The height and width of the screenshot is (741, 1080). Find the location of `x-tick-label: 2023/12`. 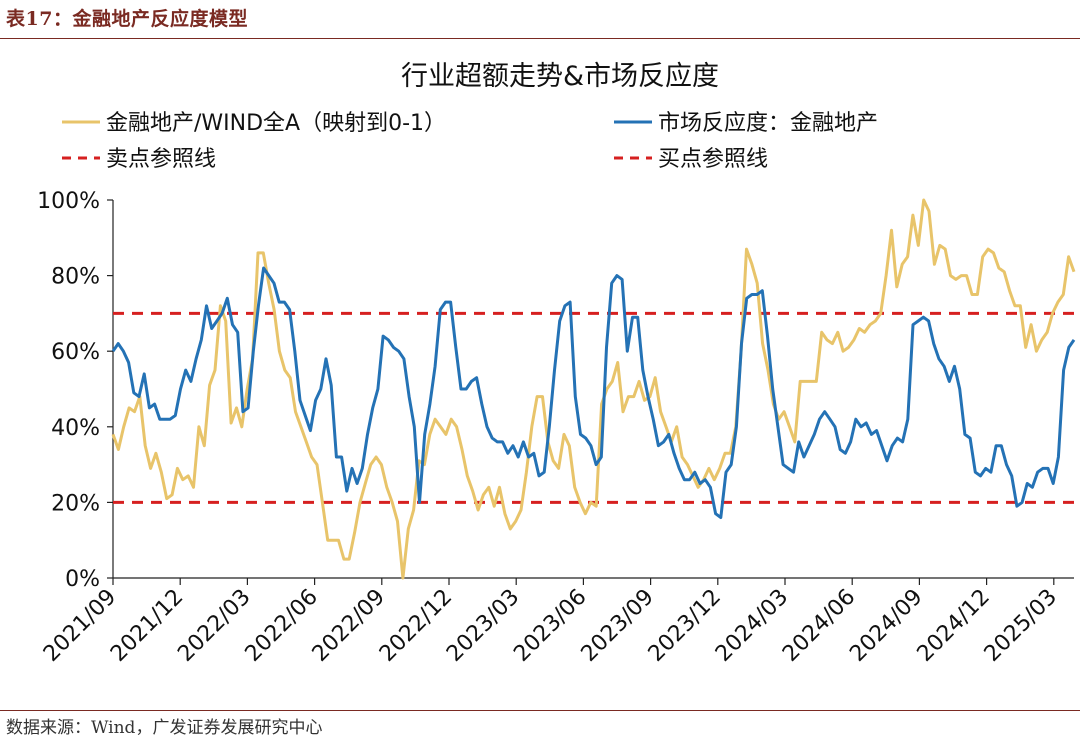

x-tick-label: 2023/12 is located at coordinates (685, 626).